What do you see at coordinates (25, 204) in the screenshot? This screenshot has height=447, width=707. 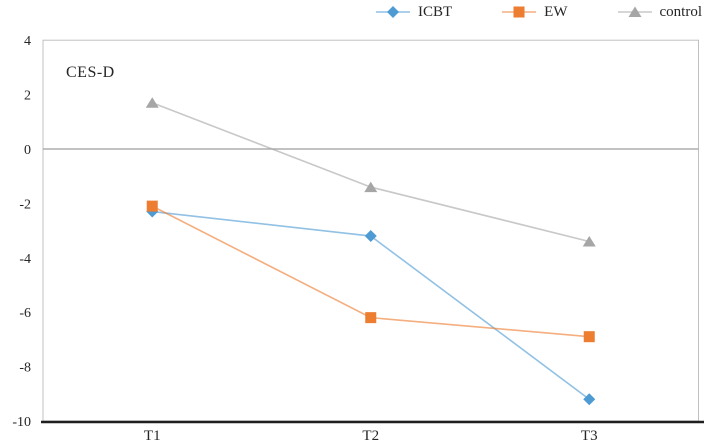 I see `y-tick-label: -2` at bounding box center [25, 204].